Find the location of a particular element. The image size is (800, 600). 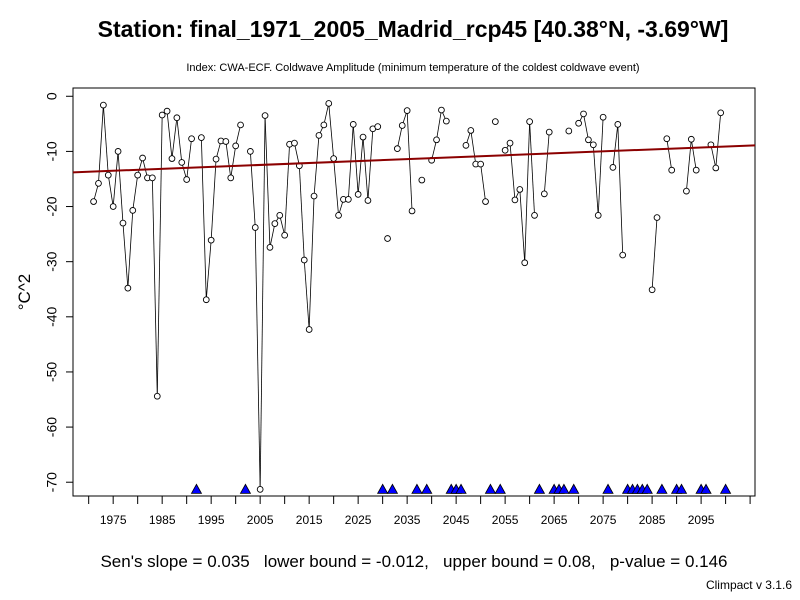

y-tick-label: -20 is located at coordinates (52, 206).